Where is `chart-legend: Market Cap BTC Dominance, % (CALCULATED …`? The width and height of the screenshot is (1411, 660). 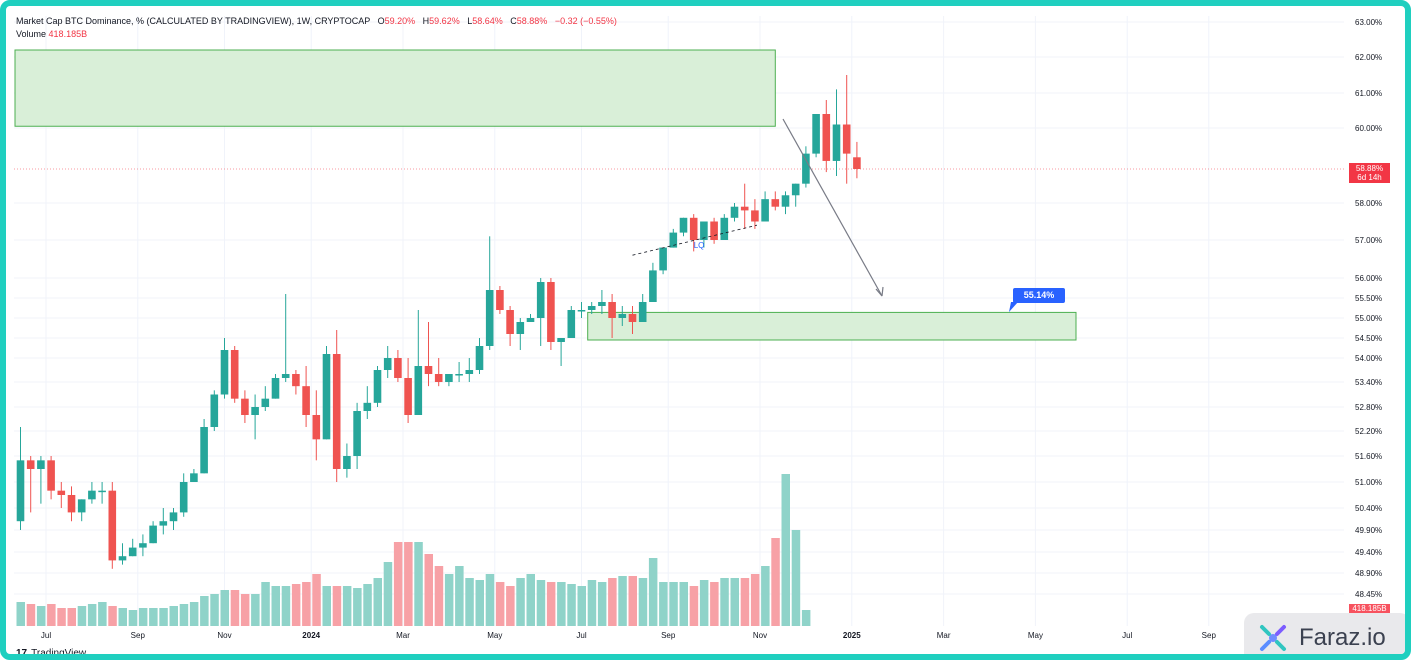 chart-legend: Market Cap BTC Dominance, % (CALCULATED … is located at coordinates (316, 28).